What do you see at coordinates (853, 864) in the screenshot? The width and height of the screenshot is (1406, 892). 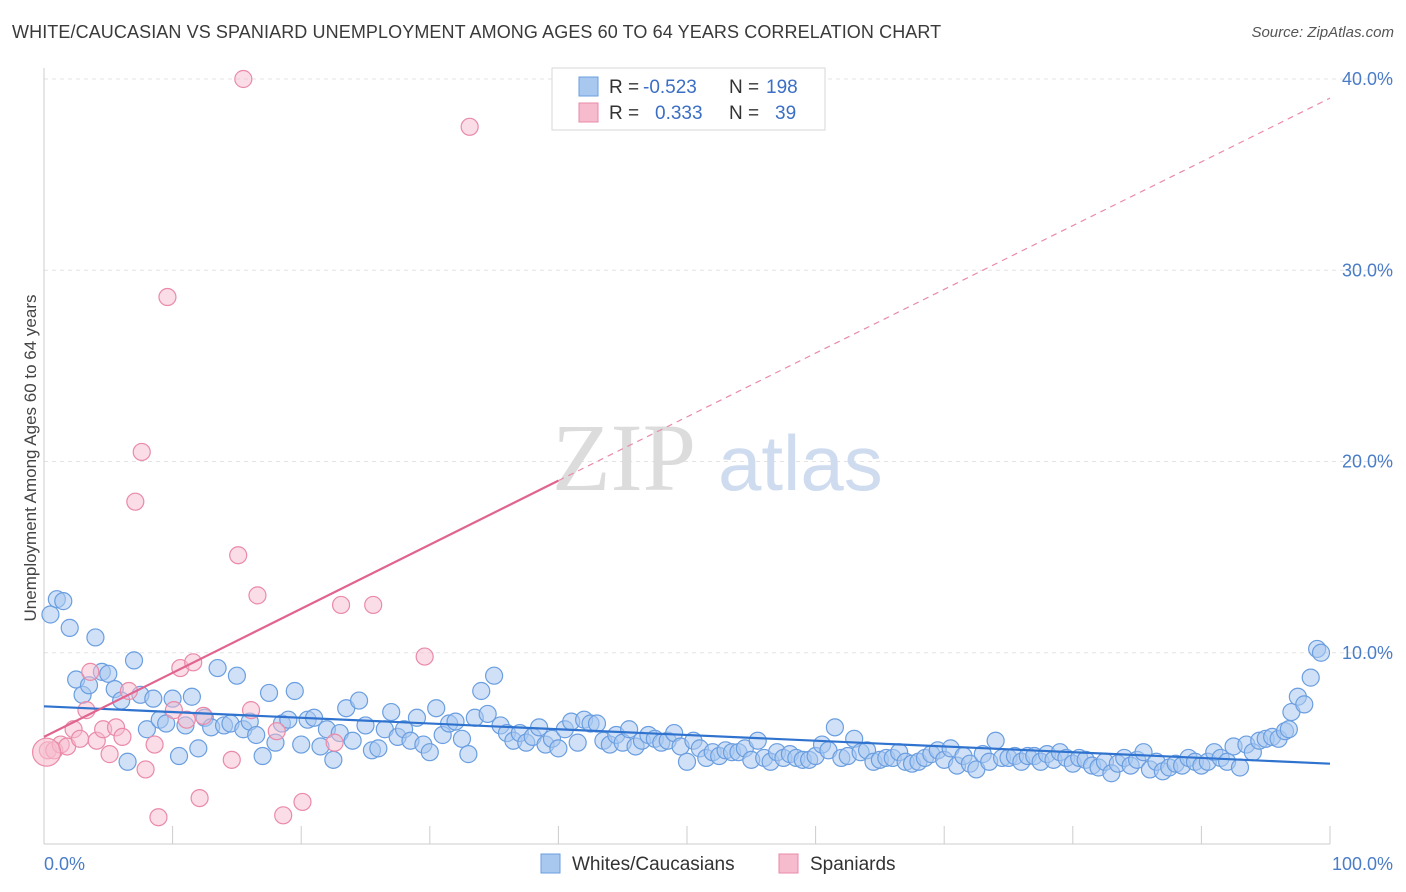 I see `series-legend-label-spaniards: Spaniards` at bounding box center [853, 864].